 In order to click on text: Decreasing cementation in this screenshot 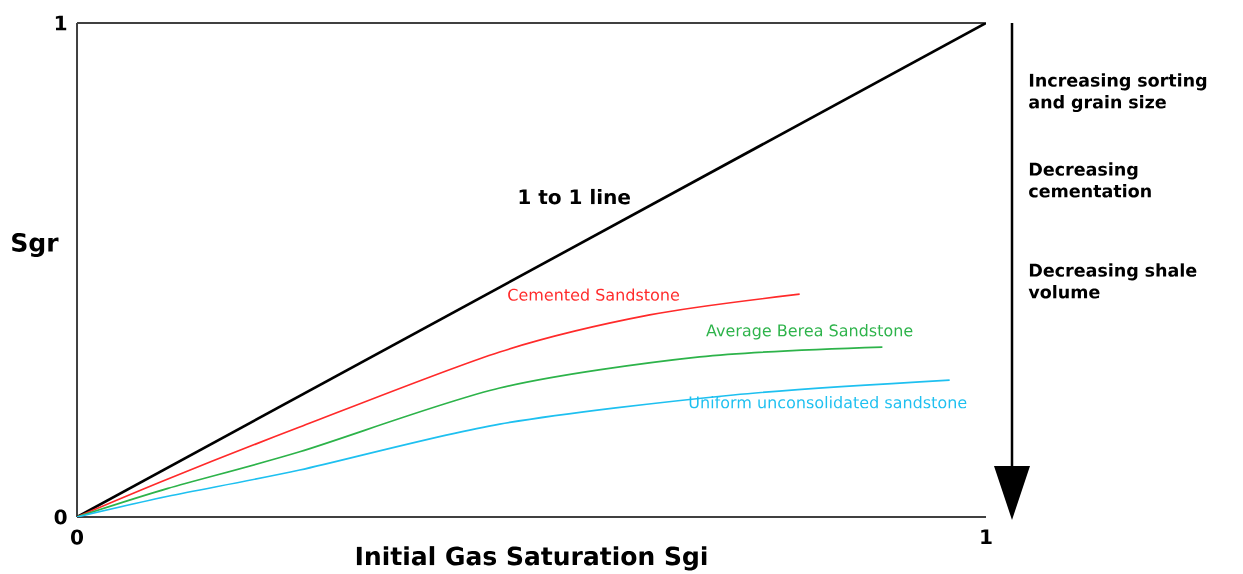, I will do `click(1090, 180)`.